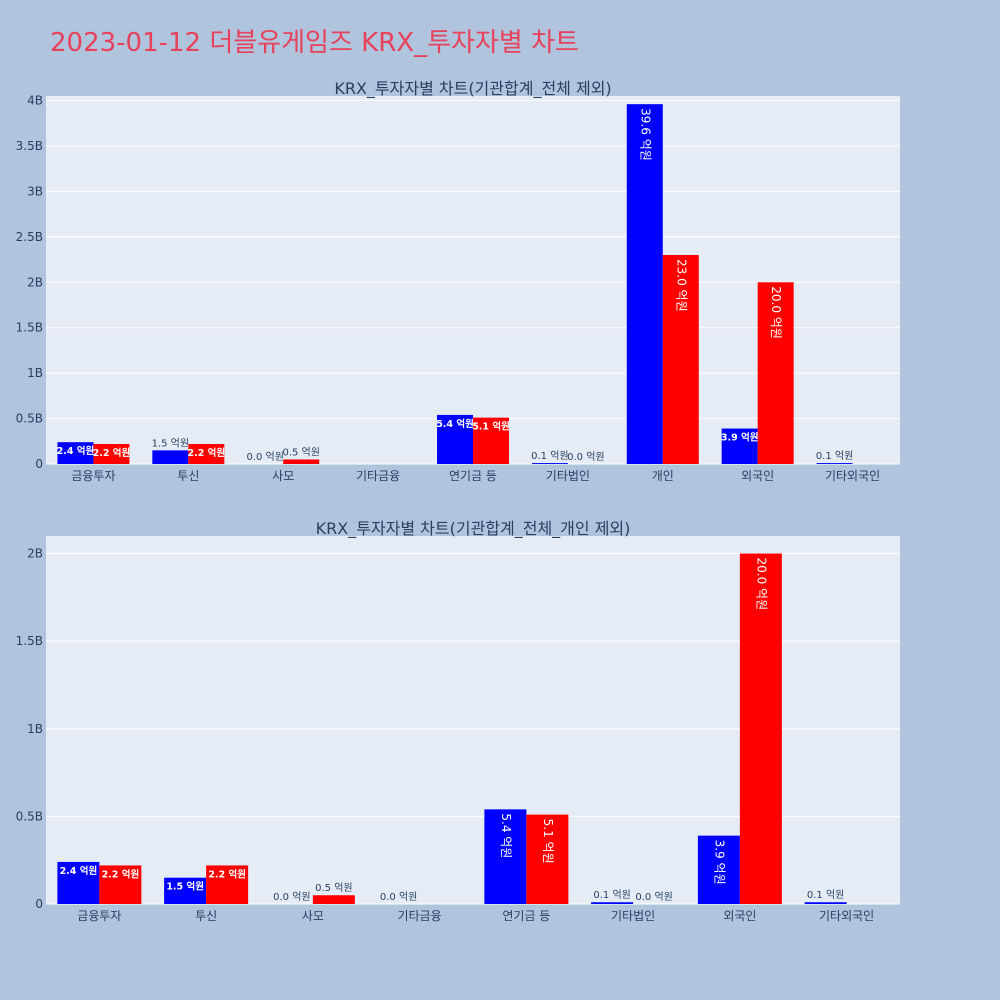 The width and height of the screenshot is (1000, 1000). I want to click on data-label: 23.0 억원, so click(681, 285).